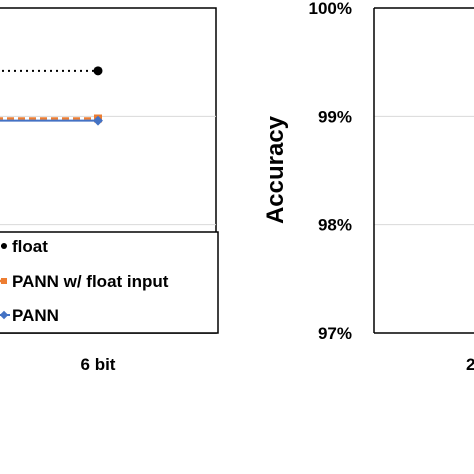 The height and width of the screenshot is (474, 474). I want to click on right-gridlines, so click(424, 170).